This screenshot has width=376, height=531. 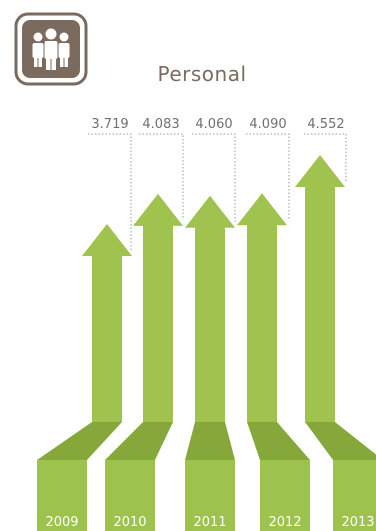 What do you see at coordinates (285, 495) in the screenshot?
I see `year-base-2012` at bounding box center [285, 495].